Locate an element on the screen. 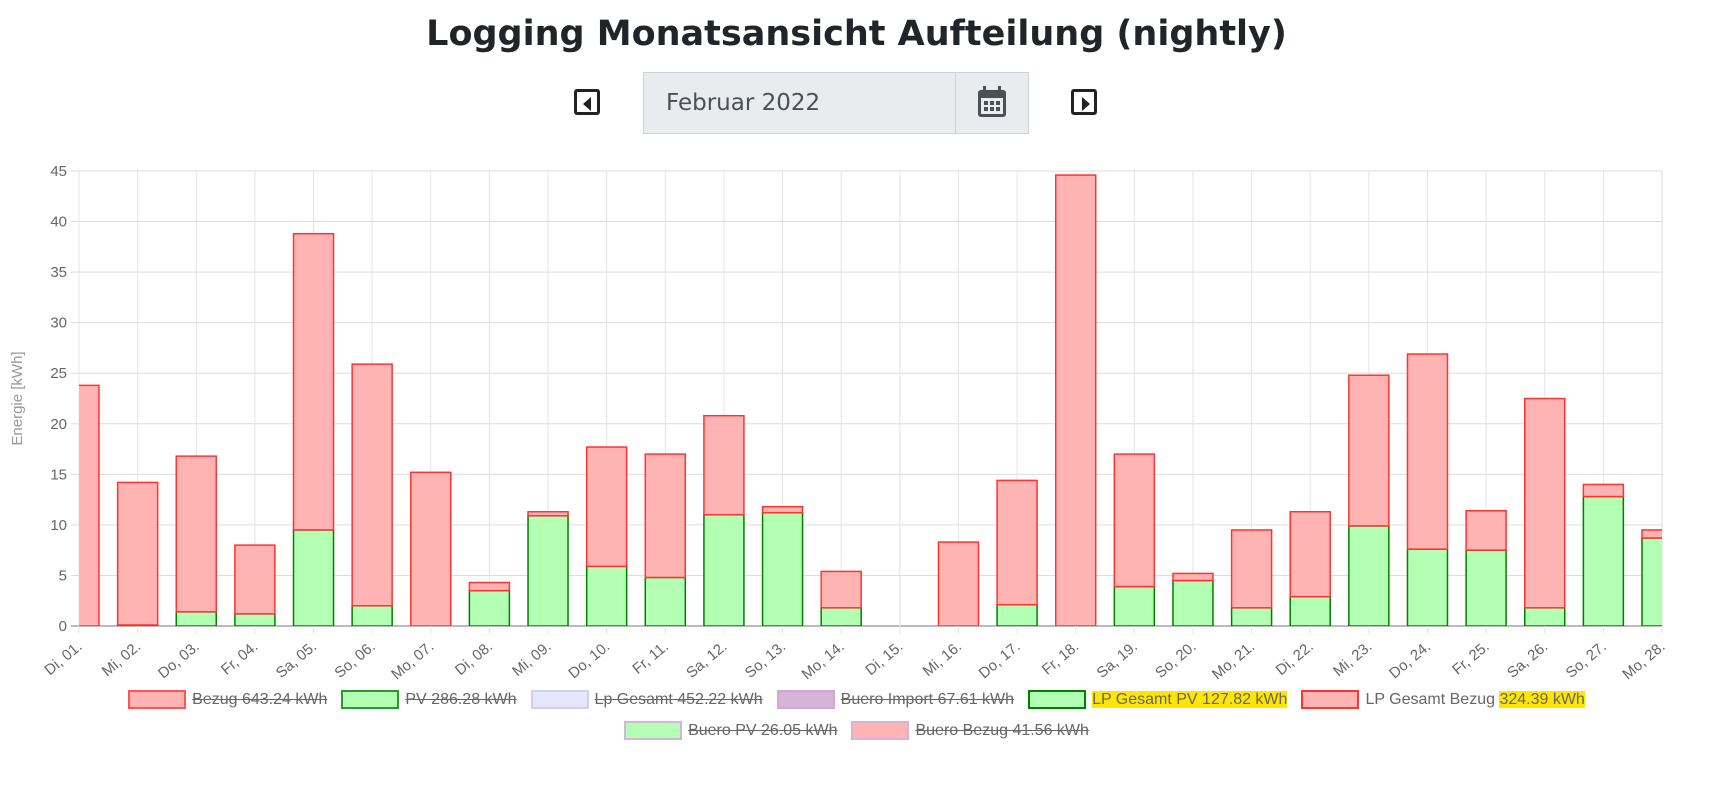 The width and height of the screenshot is (1713, 789). calendar-icon is located at coordinates (992, 101).